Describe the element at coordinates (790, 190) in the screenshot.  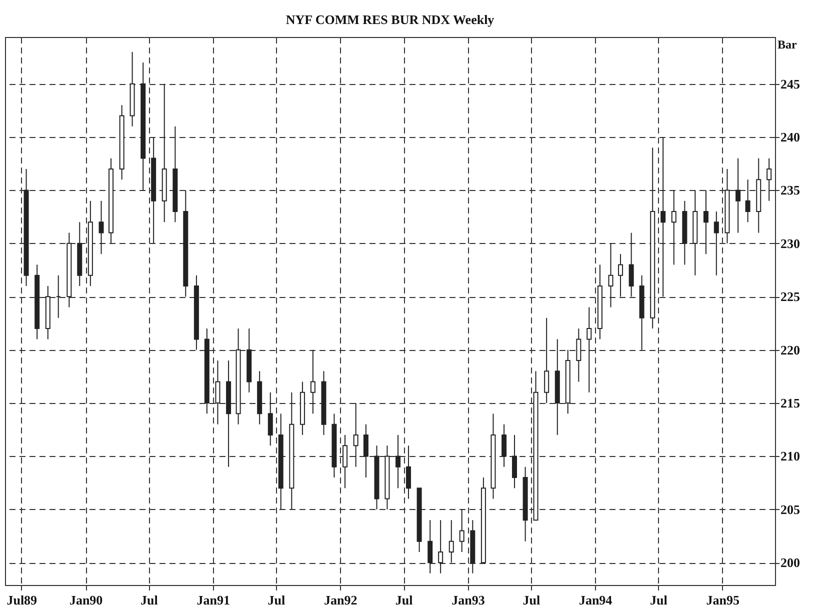
I see `y-tick-label: 235` at that location.